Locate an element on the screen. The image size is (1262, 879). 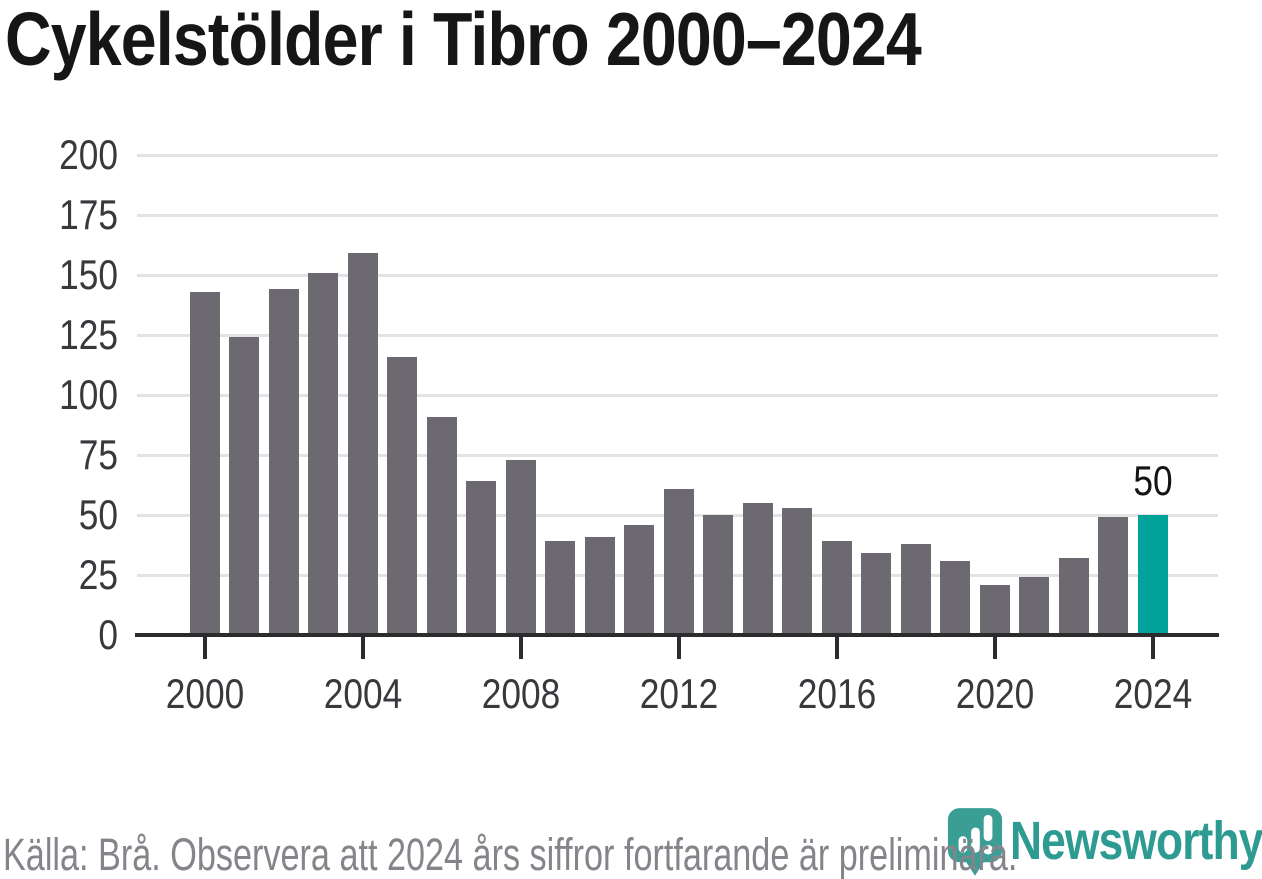
bar-2006 is located at coordinates (441, 525).